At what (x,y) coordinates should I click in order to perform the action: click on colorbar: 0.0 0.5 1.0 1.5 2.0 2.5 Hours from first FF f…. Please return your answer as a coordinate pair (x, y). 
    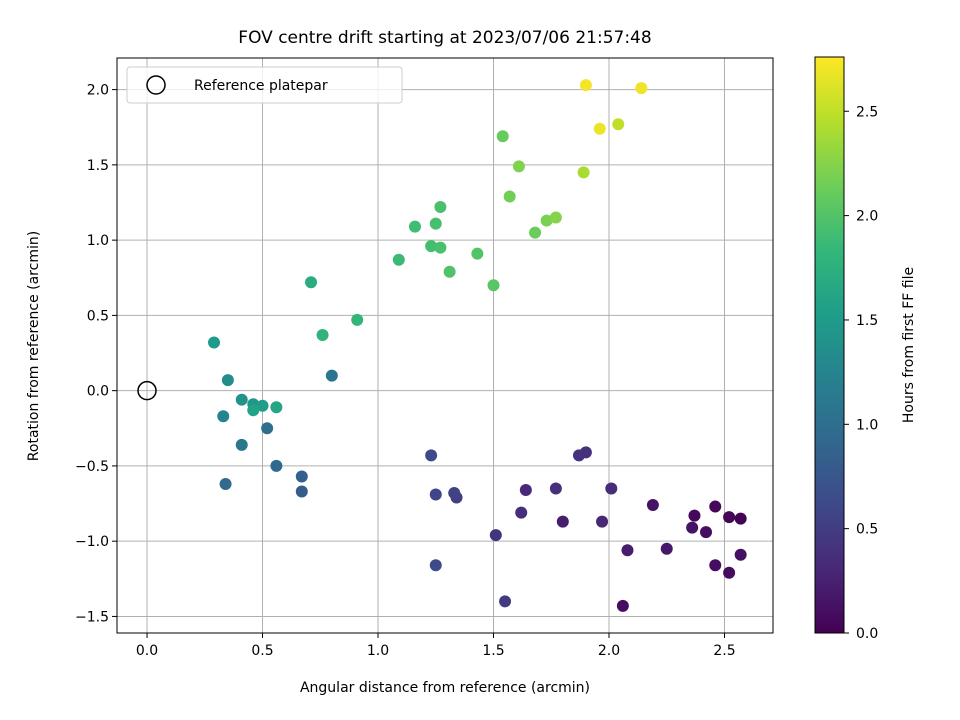
    Looking at the image, I should click on (865, 349).